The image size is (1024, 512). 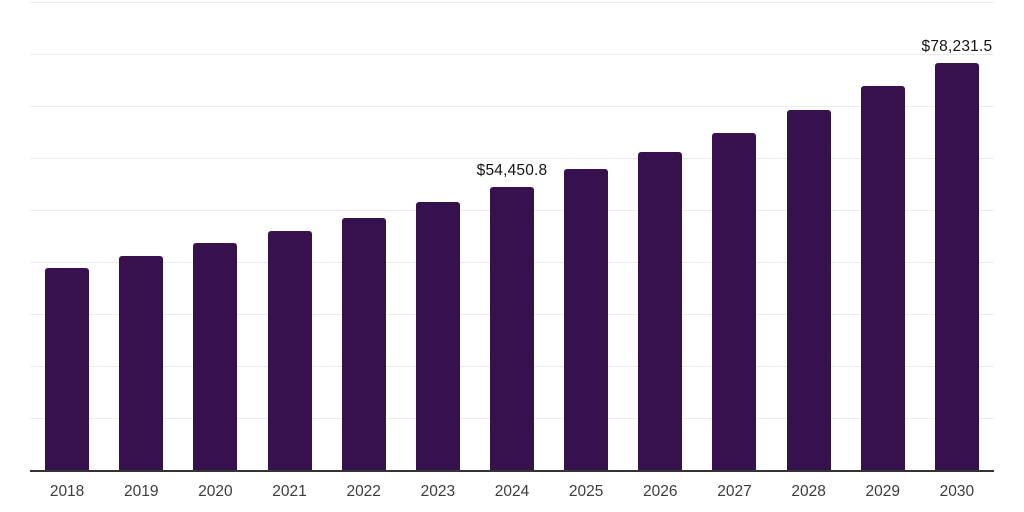 What do you see at coordinates (808, 290) in the screenshot?
I see `bar-2028` at bounding box center [808, 290].